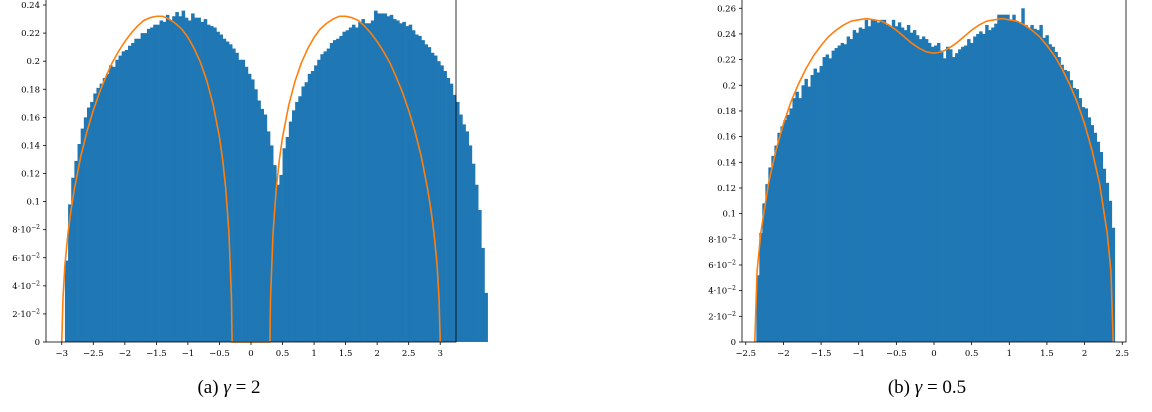  What do you see at coordinates (440, 354) in the screenshot?
I see `chart-a-xtick-label: 3` at bounding box center [440, 354].